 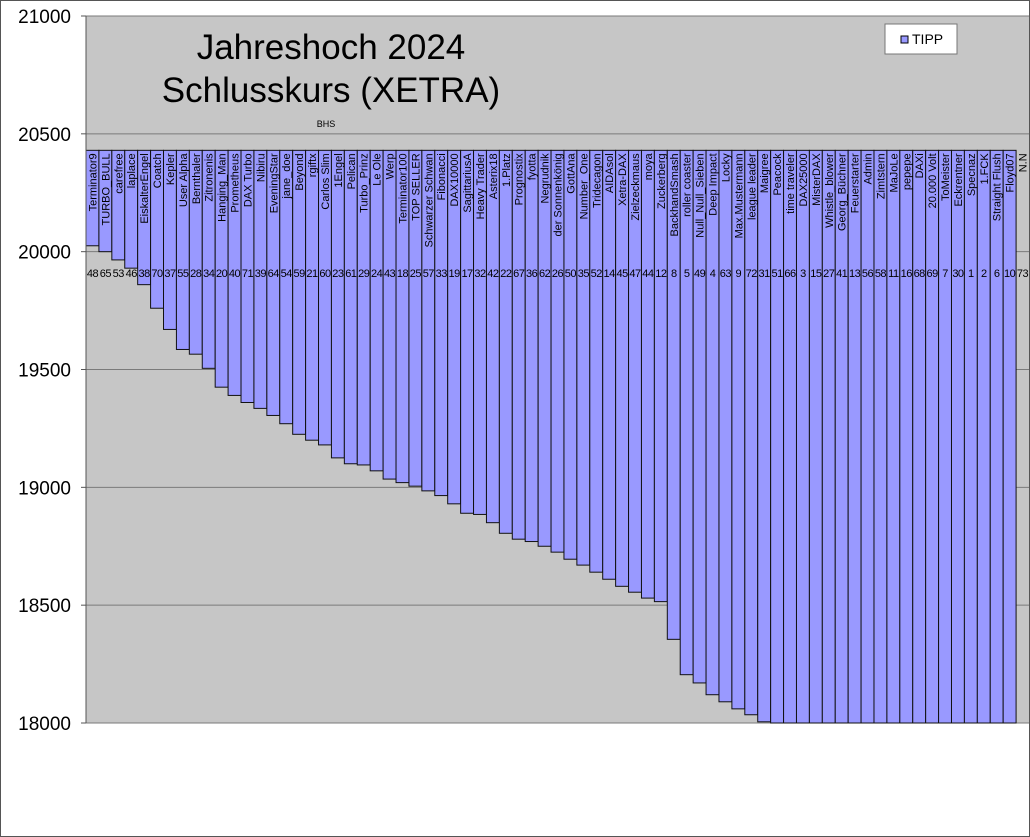 What do you see at coordinates (326, 124) in the screenshot?
I see `bhs-annotation: BHS` at bounding box center [326, 124].